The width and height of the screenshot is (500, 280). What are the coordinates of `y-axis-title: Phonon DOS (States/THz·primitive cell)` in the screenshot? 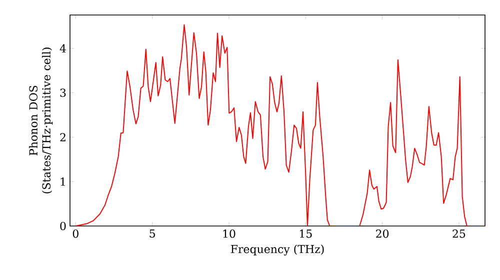 It's located at (40, 121).